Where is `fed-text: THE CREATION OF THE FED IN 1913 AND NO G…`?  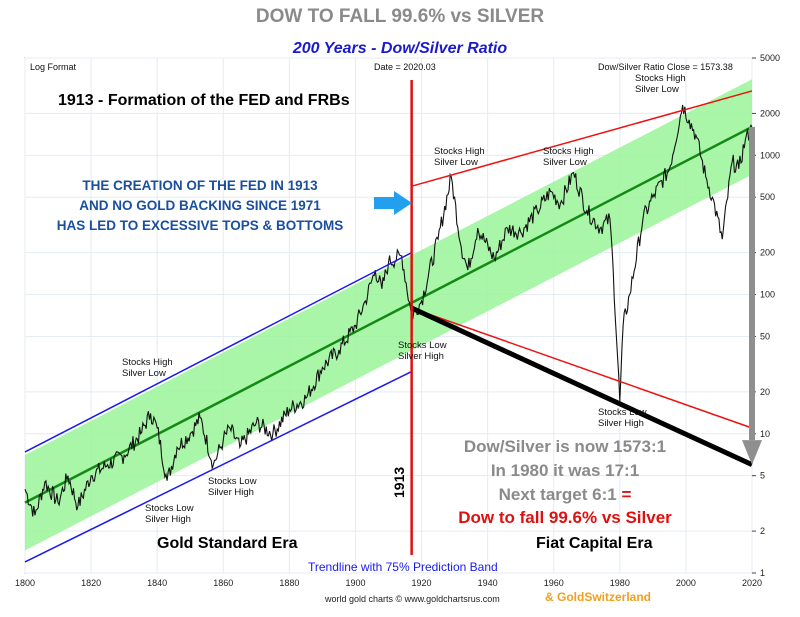 fed-text: THE CREATION OF THE FED IN 1913 AND NO G… is located at coordinates (200, 206).